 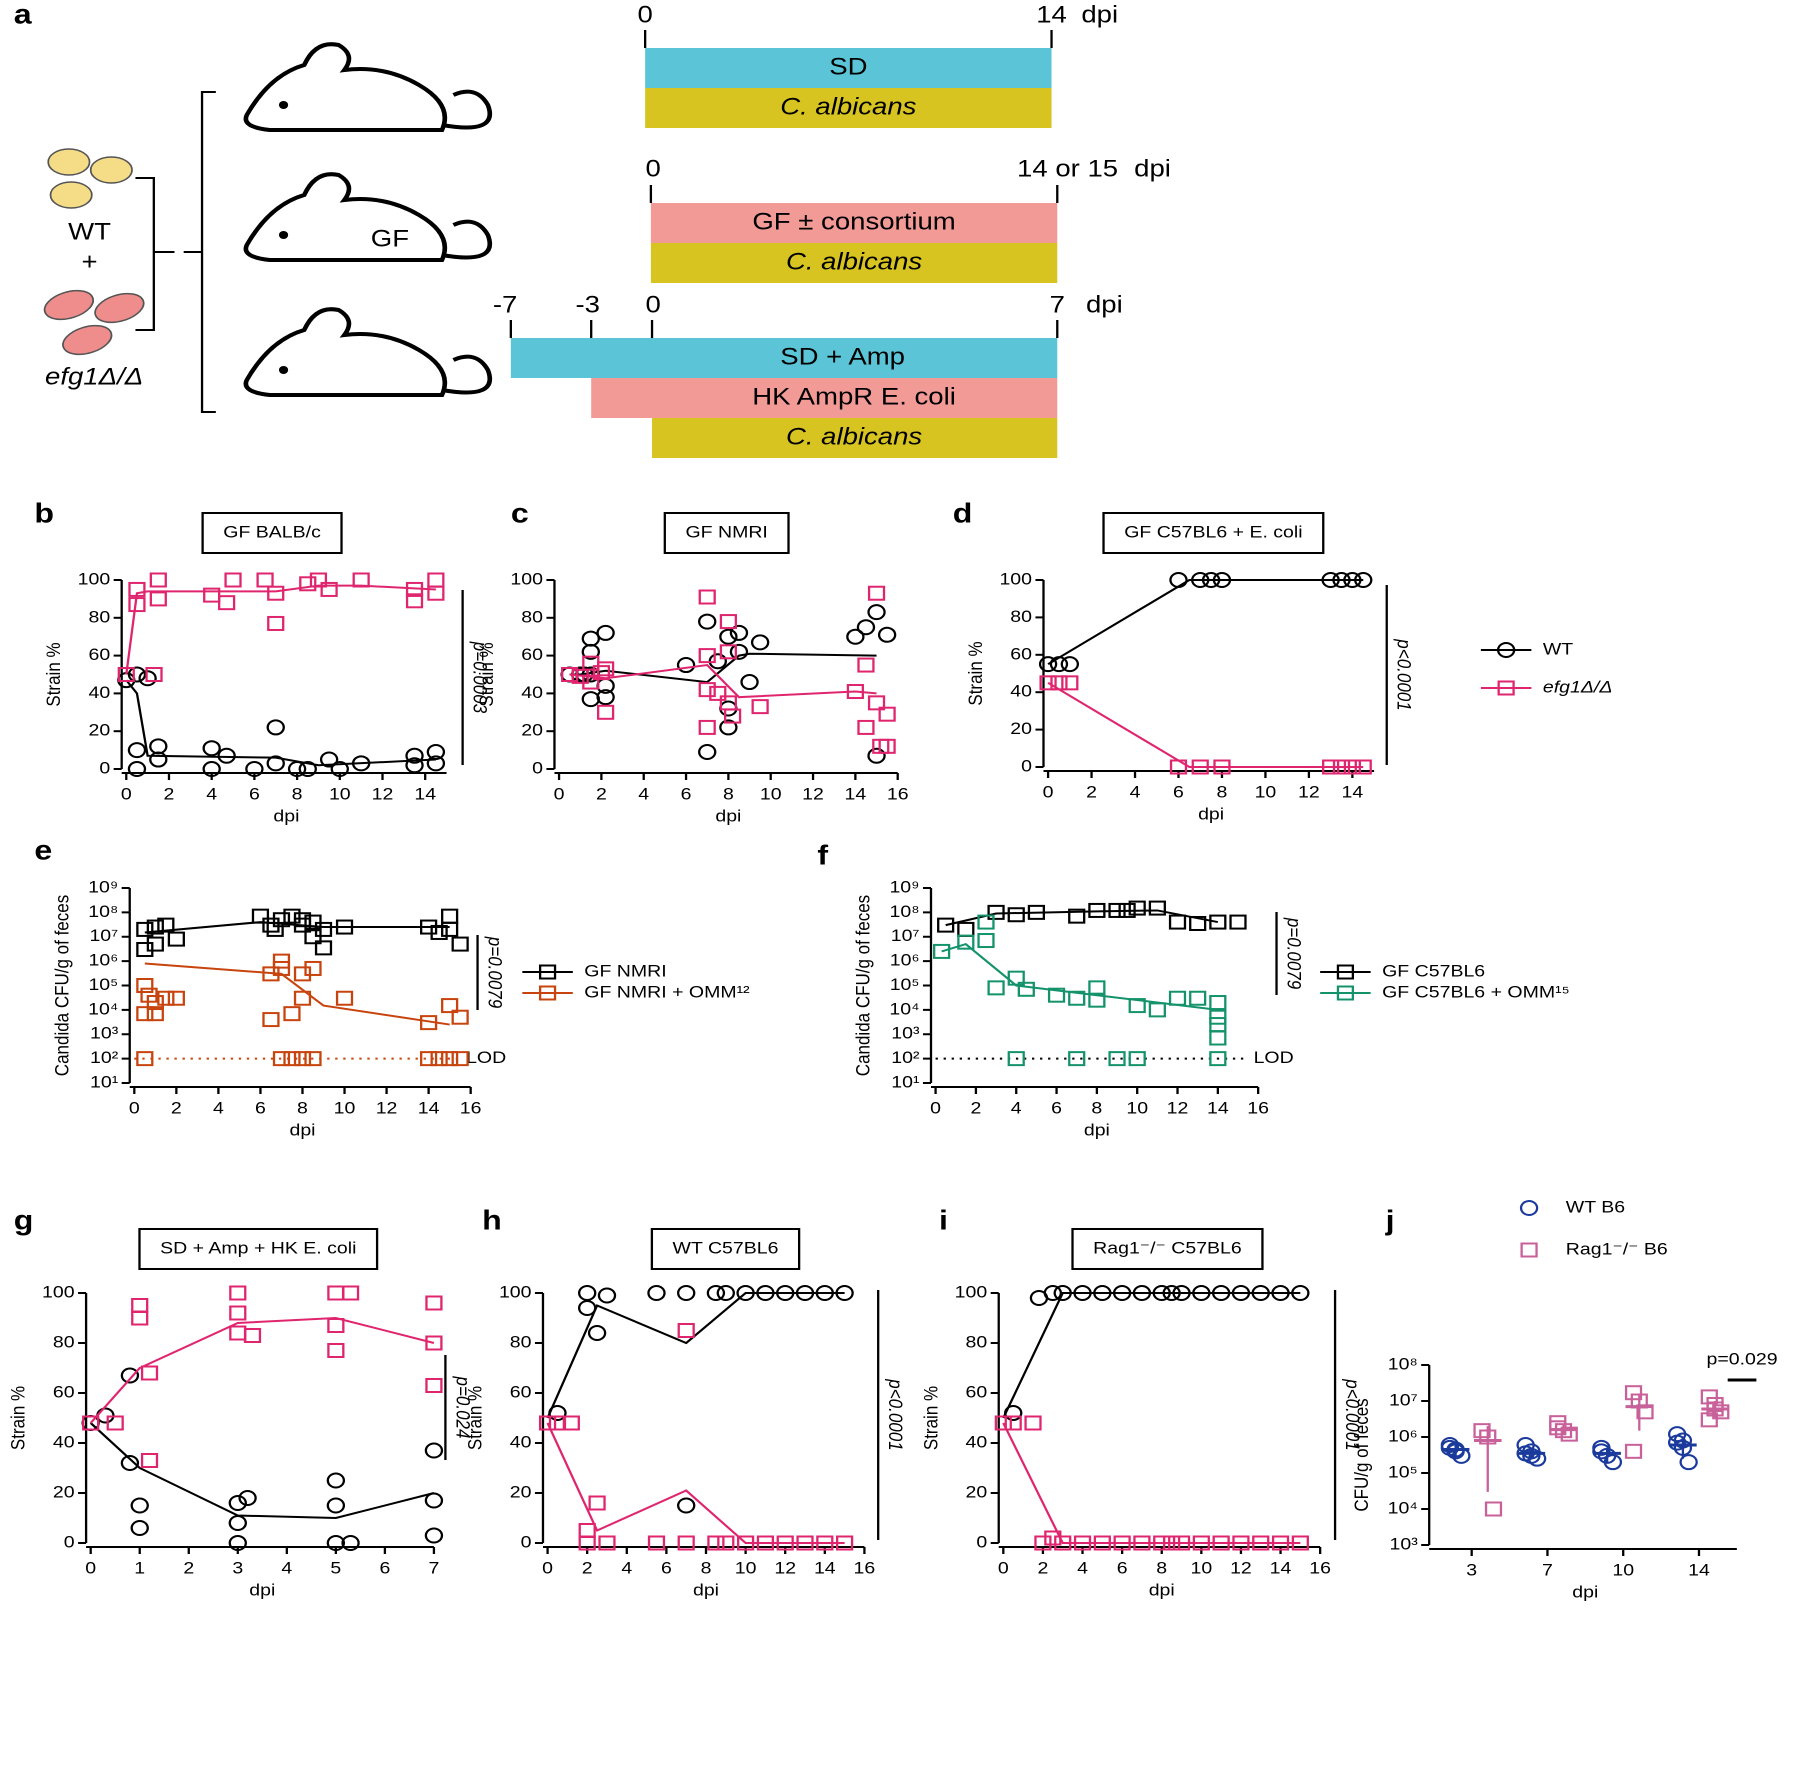 I want to click on y-tick-label: 10⁷, so click(x=1403, y=1400).